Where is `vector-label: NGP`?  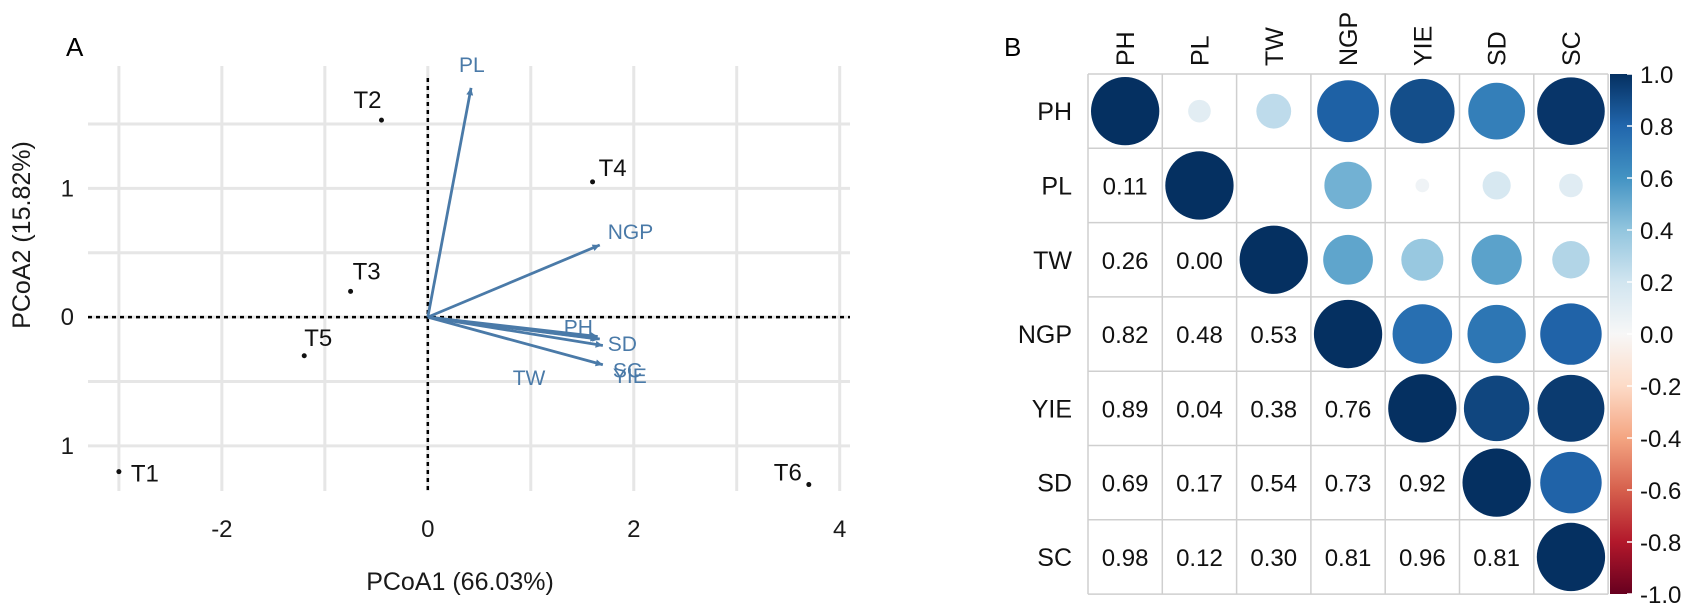 vector-label: NGP is located at coordinates (631, 232).